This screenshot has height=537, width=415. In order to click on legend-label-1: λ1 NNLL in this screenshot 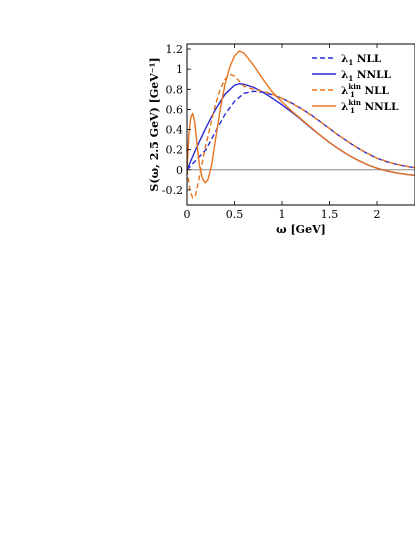, I will do `click(366, 76)`.